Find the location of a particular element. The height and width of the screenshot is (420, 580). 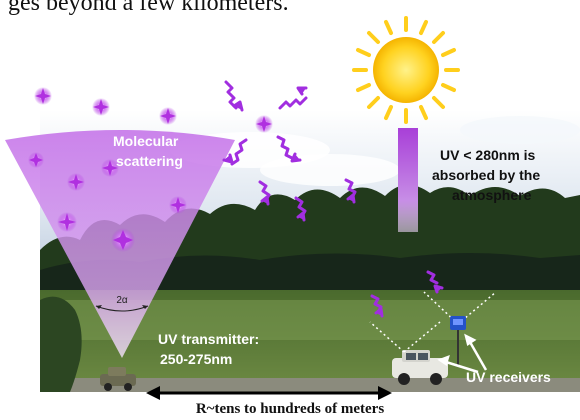

sun-icon is located at coordinates (406, 70).